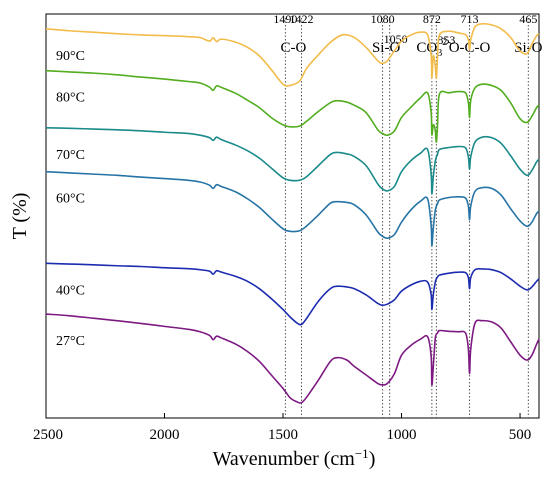 The width and height of the screenshot is (550, 477). I want to click on reference-line-label: 1050, so click(396, 39).